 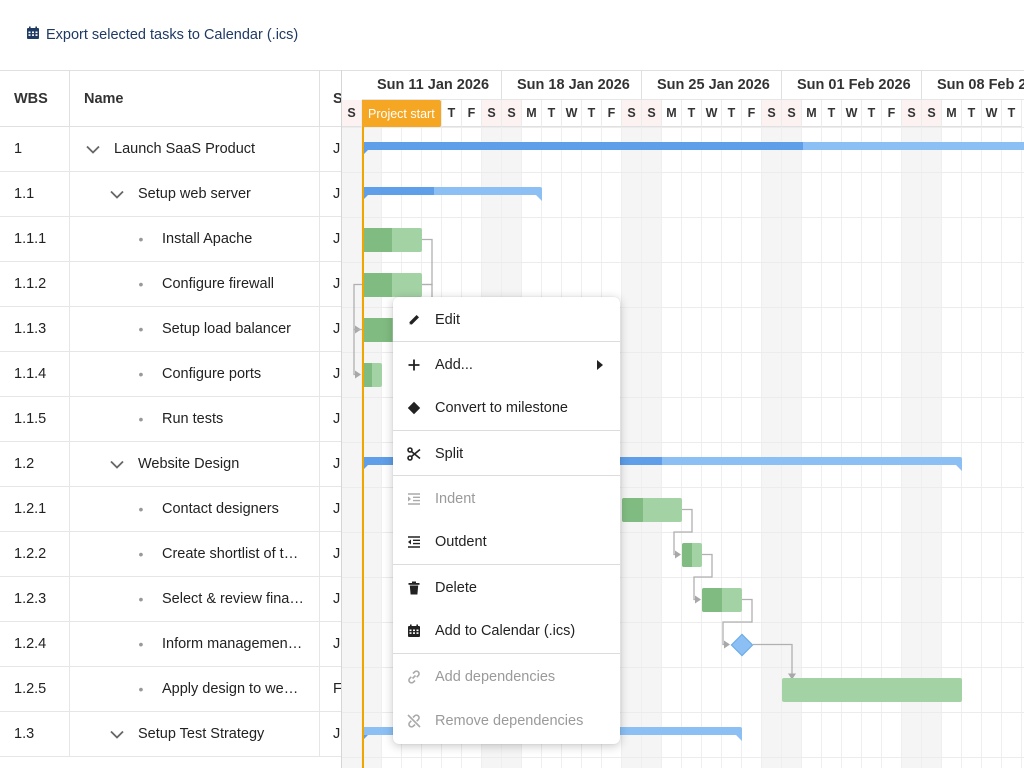 What do you see at coordinates (506, 320) in the screenshot?
I see `menu-item-edit: Edit` at bounding box center [506, 320].